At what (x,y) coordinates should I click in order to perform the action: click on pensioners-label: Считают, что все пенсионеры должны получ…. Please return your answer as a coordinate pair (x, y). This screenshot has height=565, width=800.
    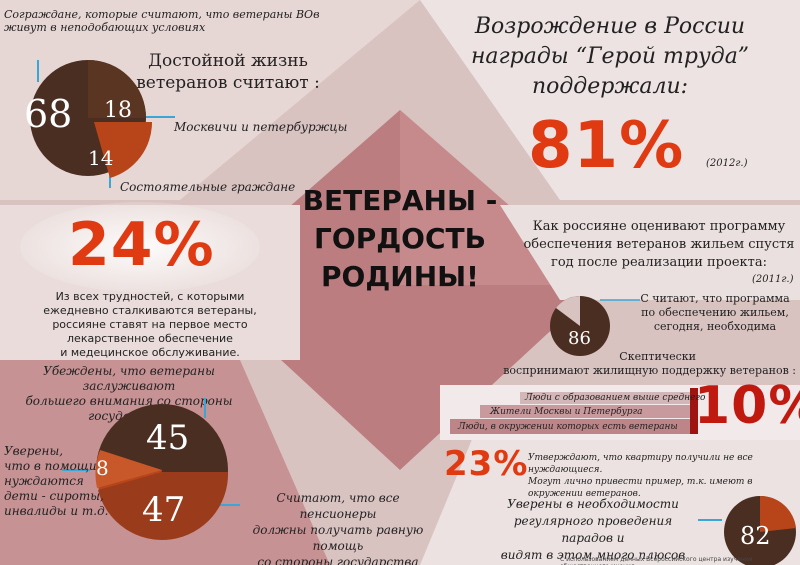
    Looking at the image, I should click on (338, 527).